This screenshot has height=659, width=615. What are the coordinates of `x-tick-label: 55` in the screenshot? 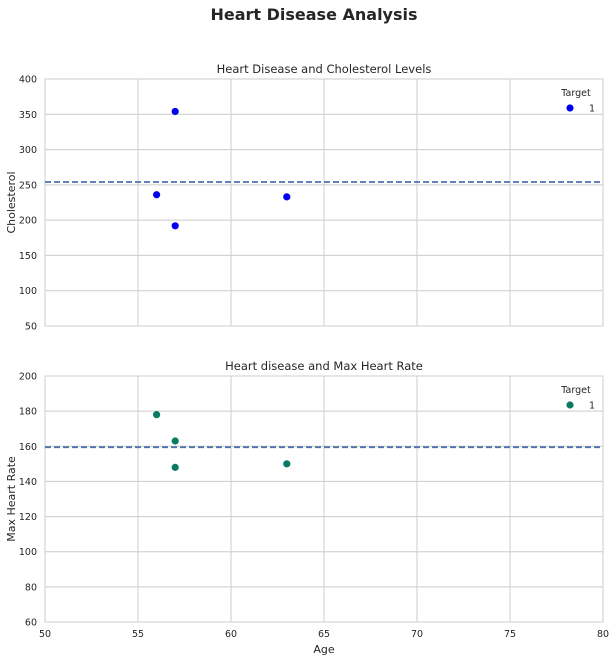 It's located at (138, 634).